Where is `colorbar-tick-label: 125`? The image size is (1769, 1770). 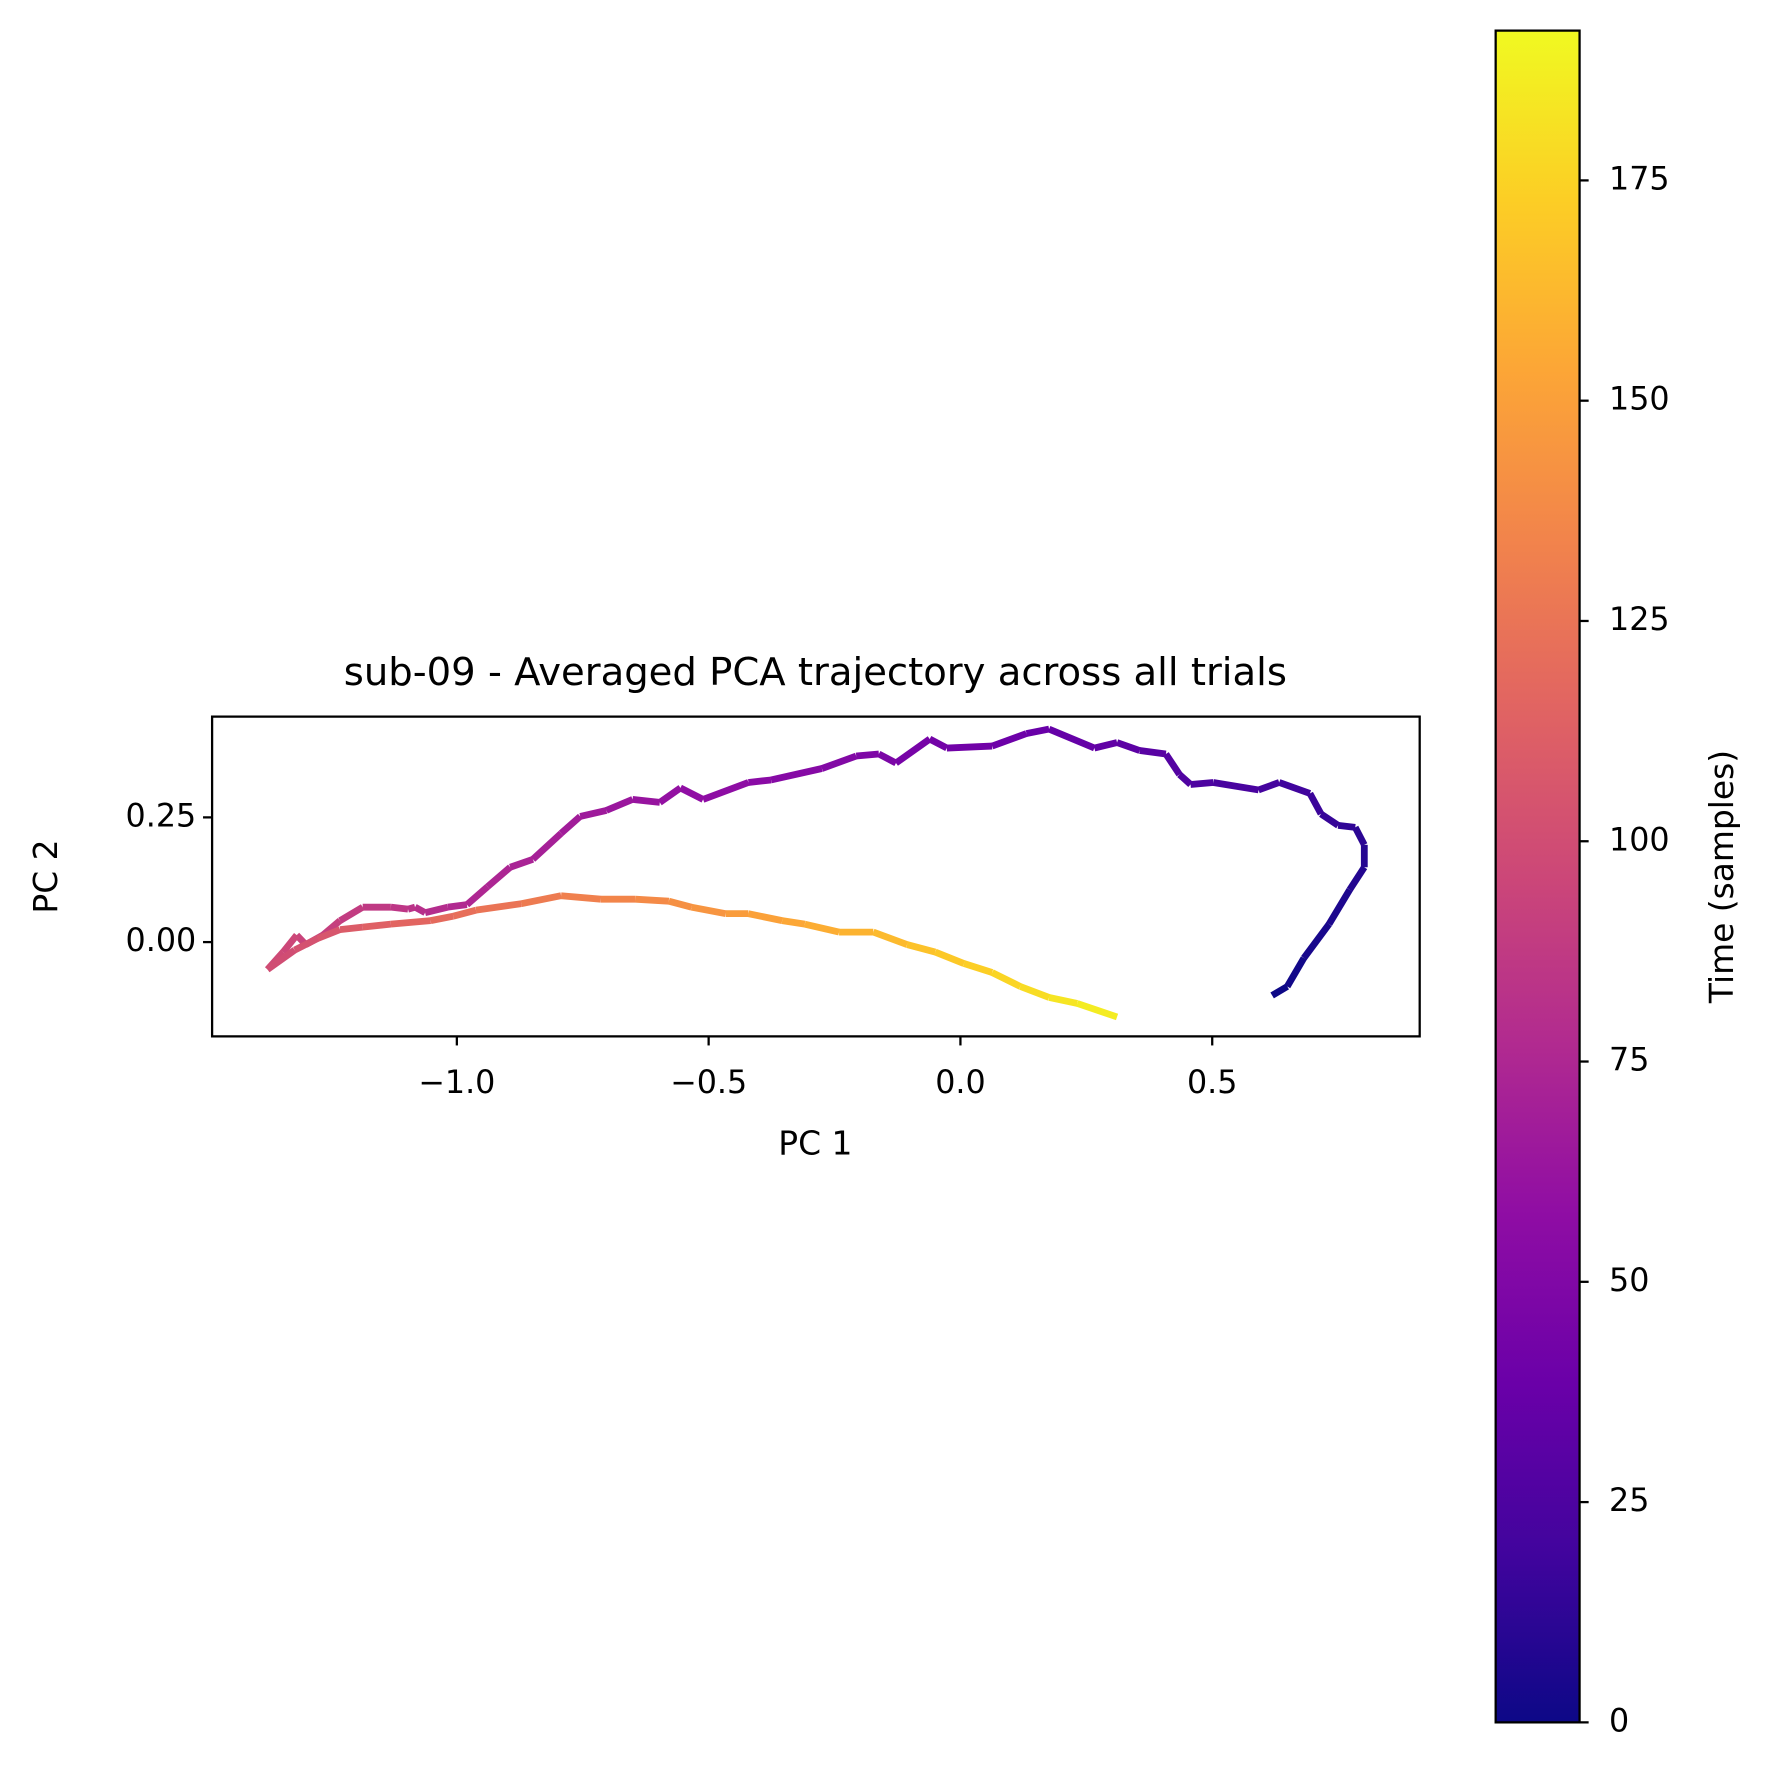 colorbar-tick-label: 125 is located at coordinates (1639, 620).